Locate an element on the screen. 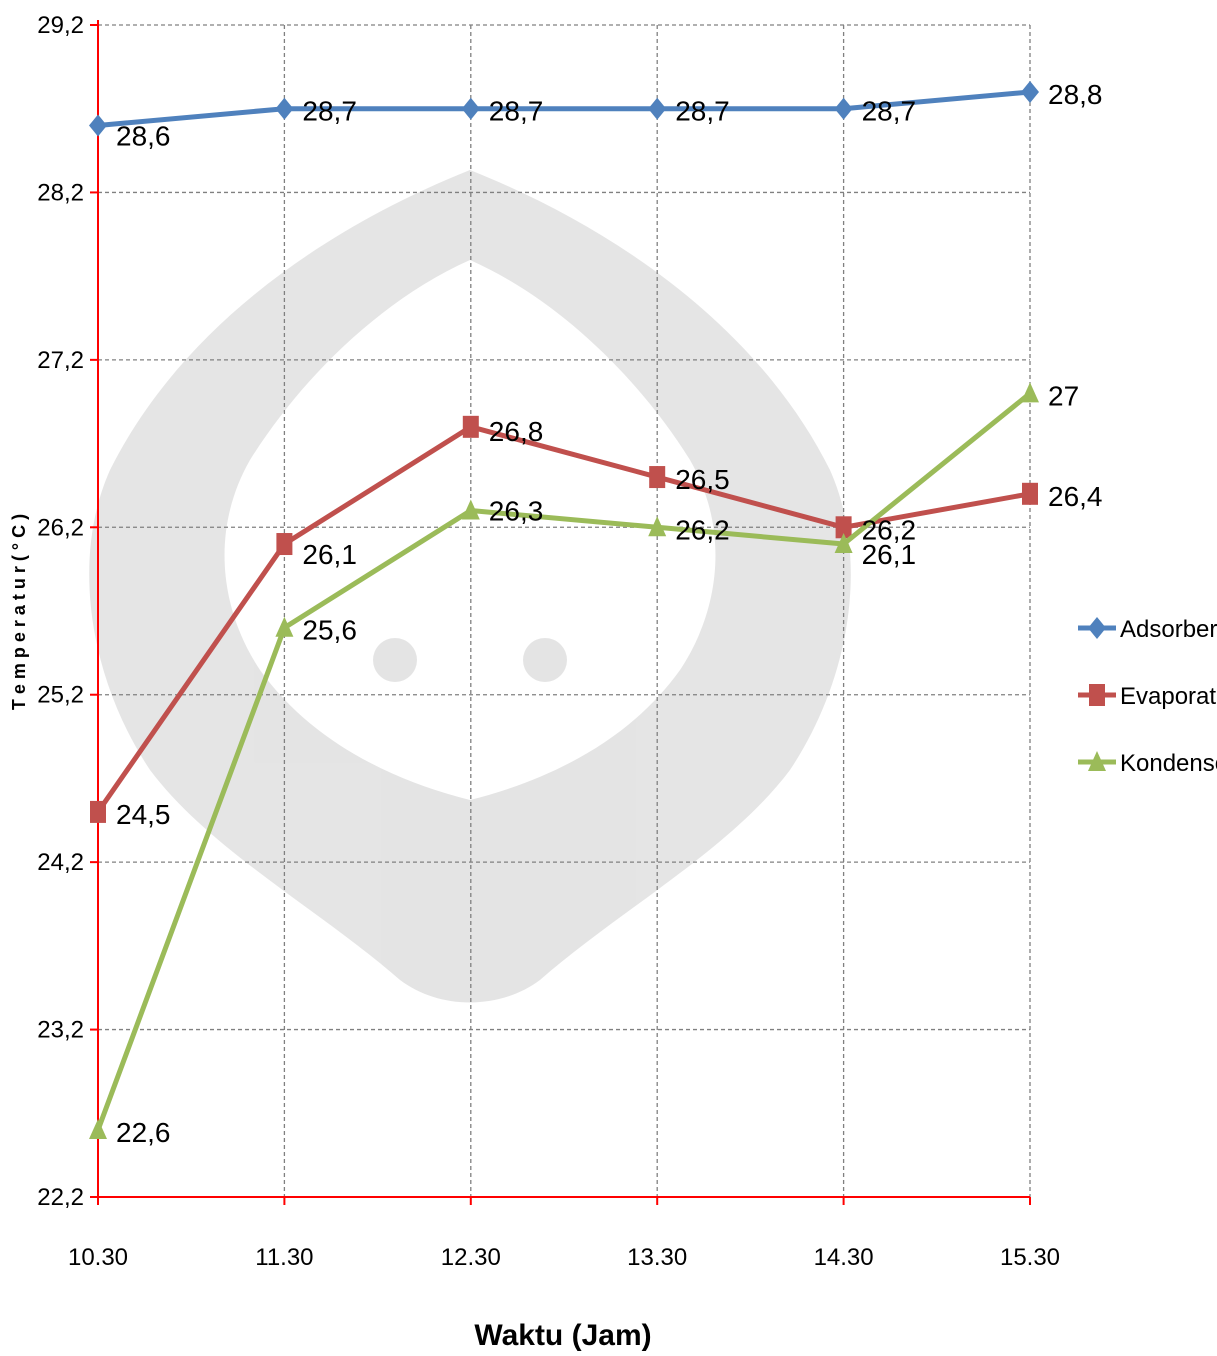 The height and width of the screenshot is (1356, 1217). y-axis-ticks: 22,2 23,2 24,2 25,2 26,2 27,2 28,2 29,2 is located at coordinates (67, 611).